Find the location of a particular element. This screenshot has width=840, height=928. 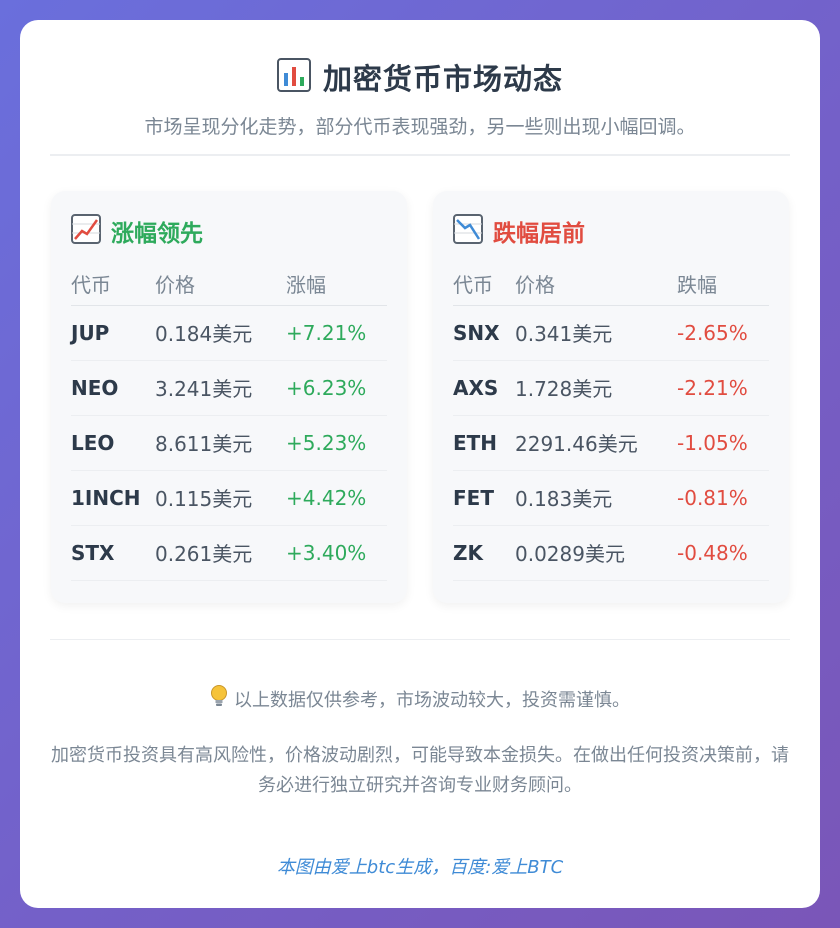

token-symbol: AXS is located at coordinates (484, 388).